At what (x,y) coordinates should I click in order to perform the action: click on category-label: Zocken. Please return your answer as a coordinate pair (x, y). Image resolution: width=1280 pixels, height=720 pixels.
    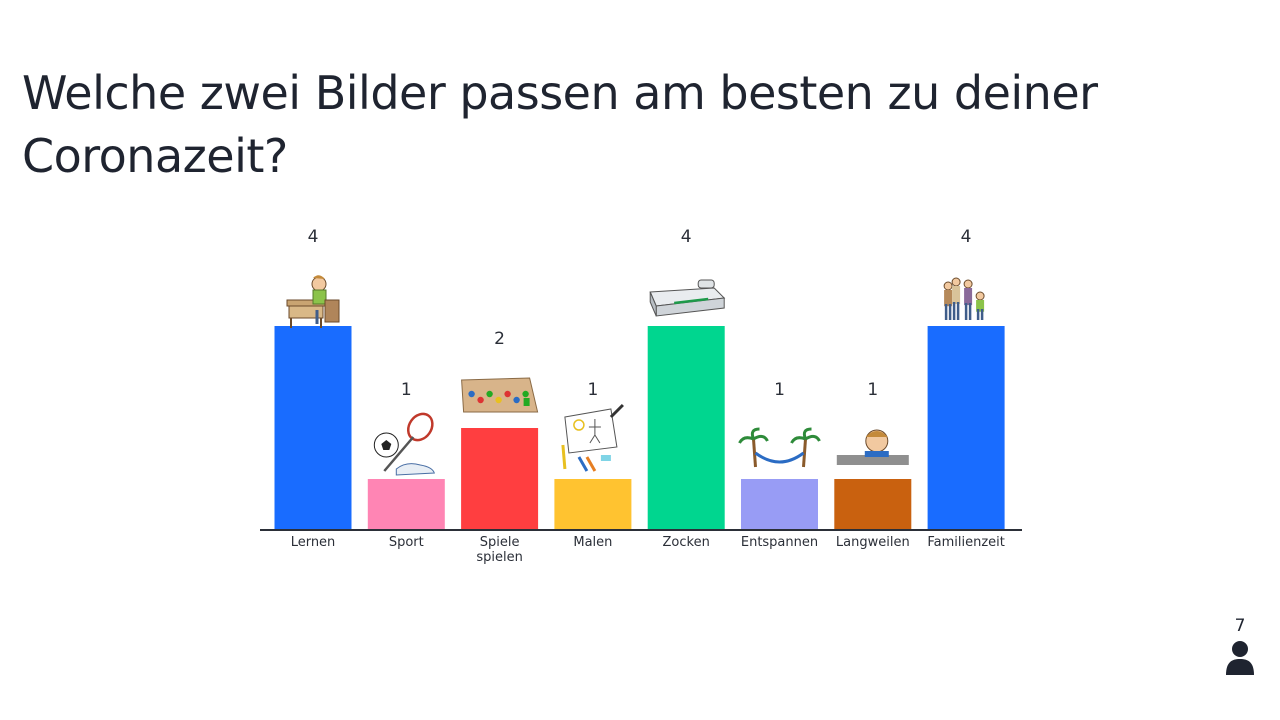
    Looking at the image, I should click on (686, 542).